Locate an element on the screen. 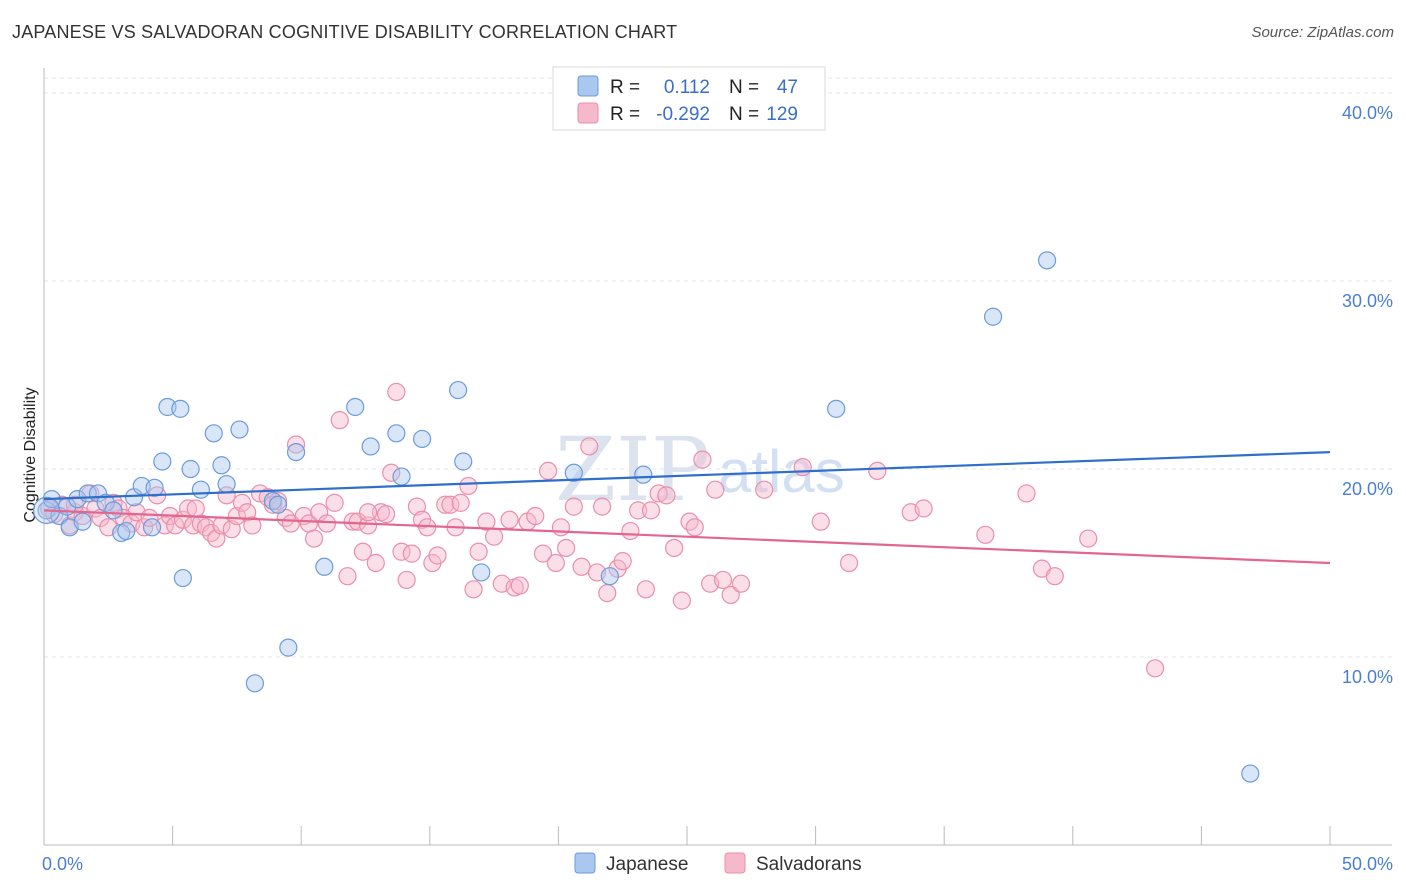  bottom-legend-japanese: Japanese is located at coordinates (647, 864).